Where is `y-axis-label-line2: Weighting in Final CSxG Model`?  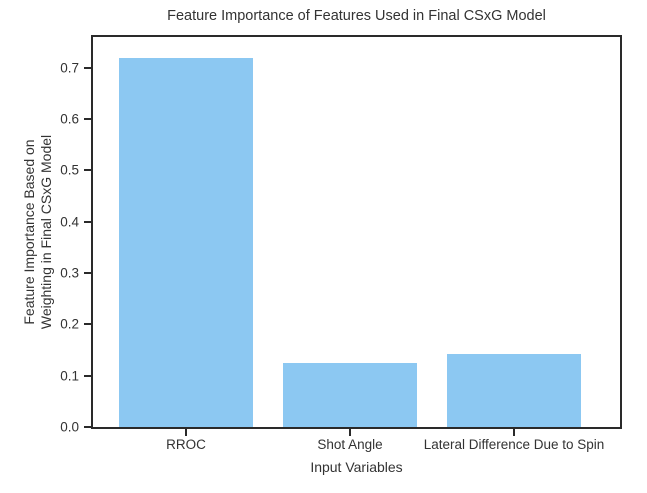 y-axis-label-line2: Weighting in Final CSxG Model is located at coordinates (46, 232).